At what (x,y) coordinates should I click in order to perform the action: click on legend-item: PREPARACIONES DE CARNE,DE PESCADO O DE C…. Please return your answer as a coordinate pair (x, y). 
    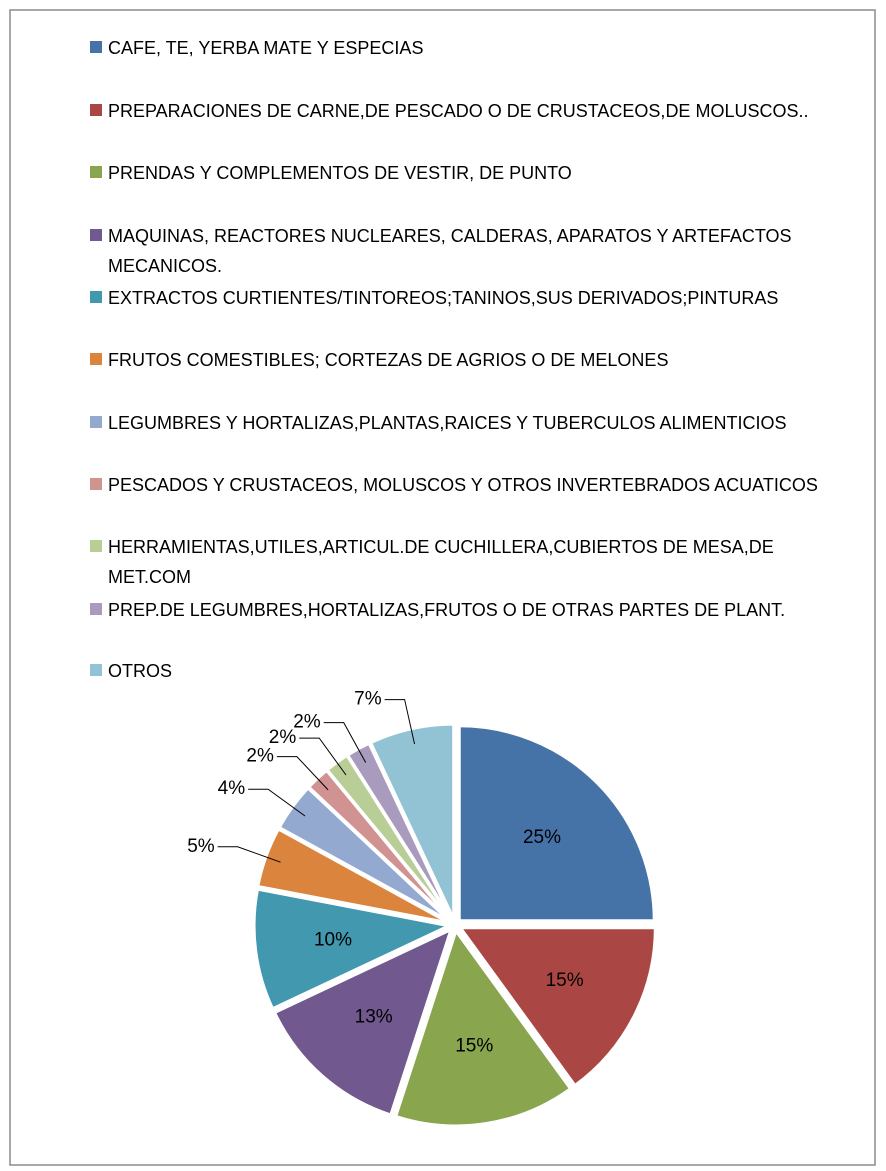
    Looking at the image, I should click on (460, 111).